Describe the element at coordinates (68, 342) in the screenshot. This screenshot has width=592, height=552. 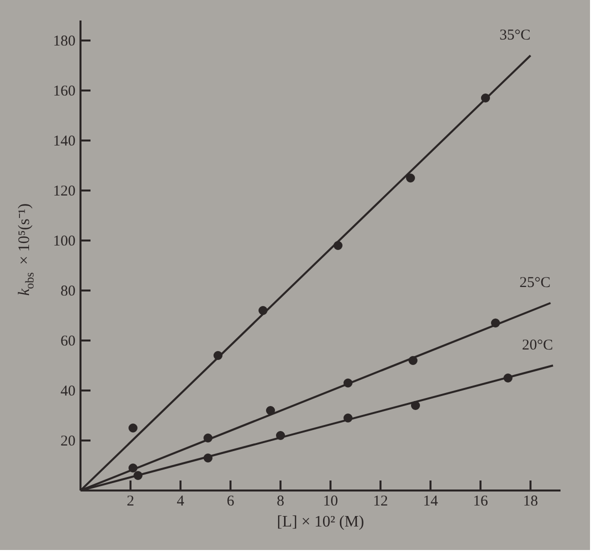
I see `y-tick-label: 60` at that location.